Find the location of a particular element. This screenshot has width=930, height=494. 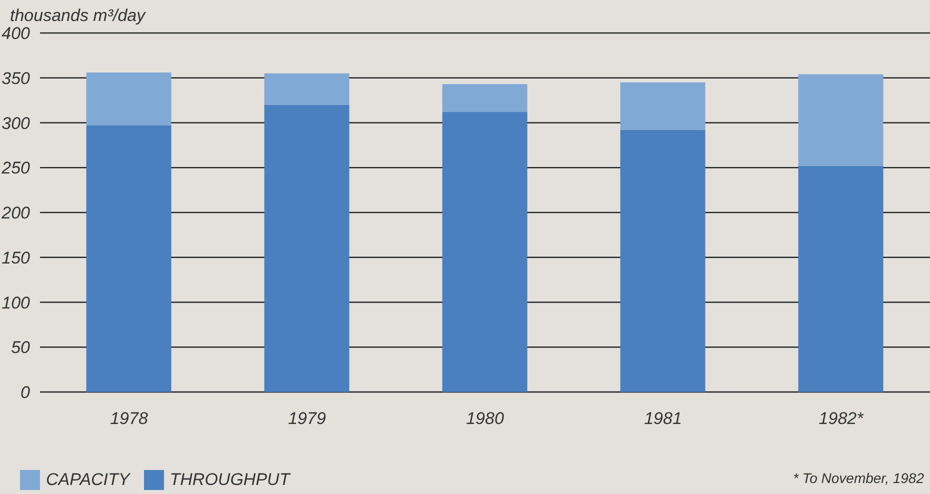

y-tick-label: 50 is located at coordinates (21, 348).